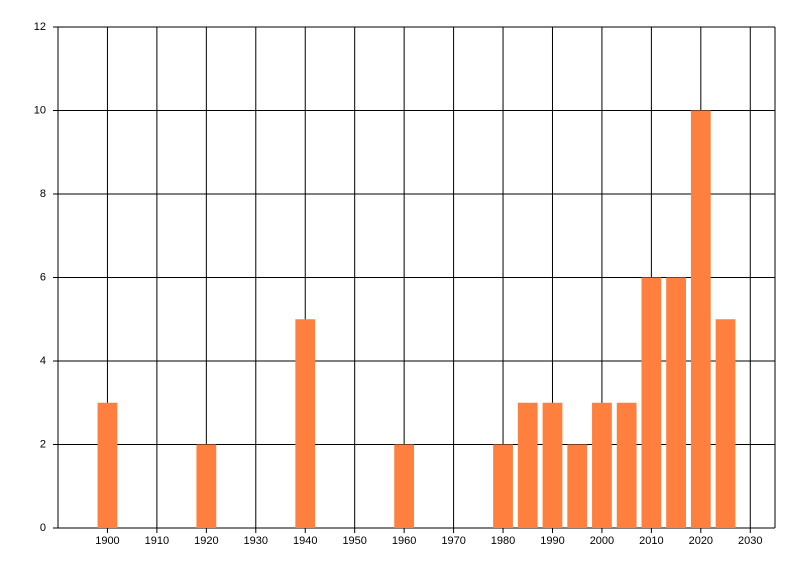  I want to click on x-tick-label: 1940, so click(305, 541).